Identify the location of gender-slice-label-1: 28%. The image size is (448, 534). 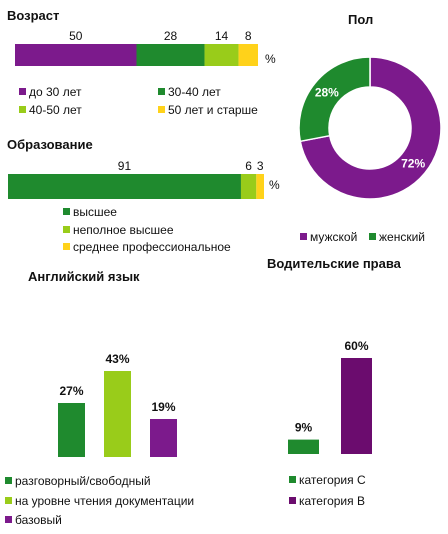
(327, 92).